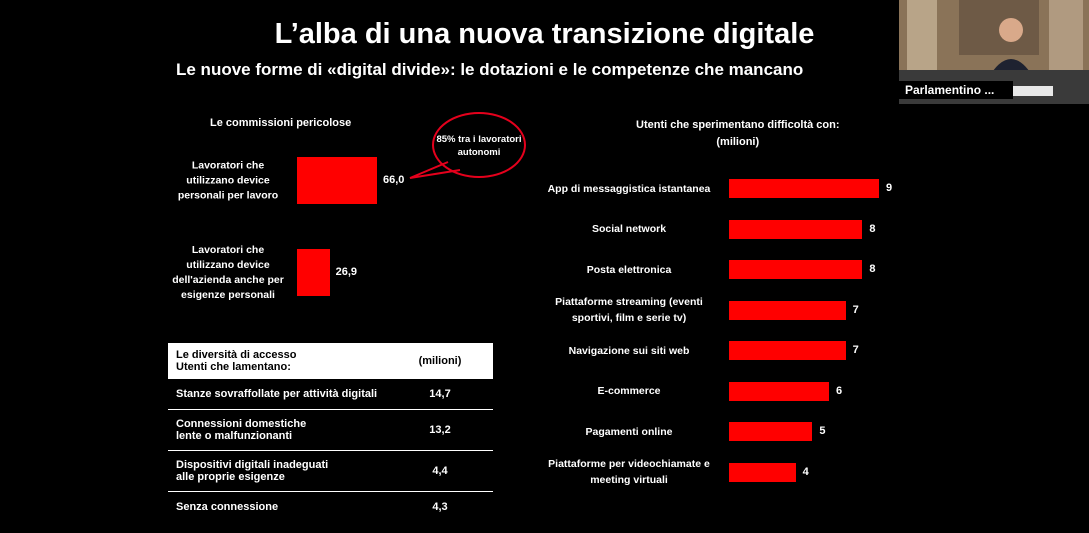  Describe the element at coordinates (544, 34) in the screenshot. I see `slide-title: L’alba di una nuova transizione digitale` at that location.